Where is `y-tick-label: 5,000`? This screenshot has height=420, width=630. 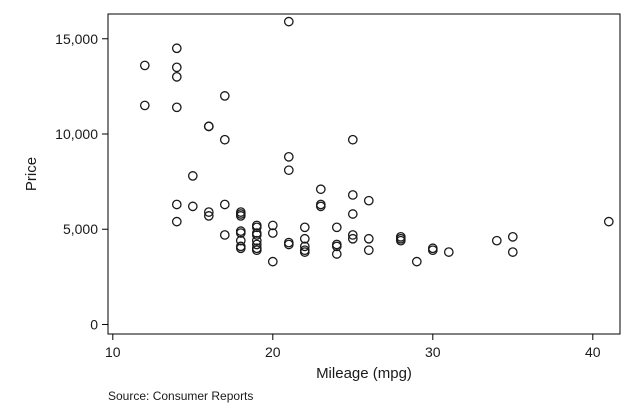
y-tick-label: 5,000 is located at coordinates (80, 229).